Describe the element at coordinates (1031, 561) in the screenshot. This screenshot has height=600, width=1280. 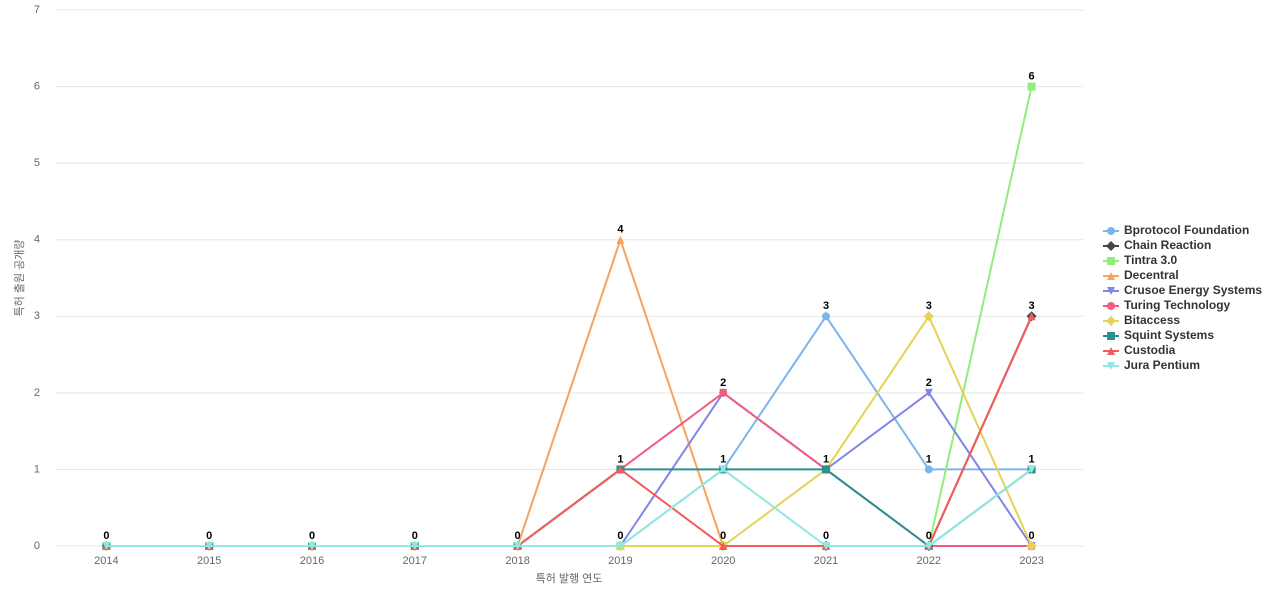
I see `x-tick-label: 2023` at that location.